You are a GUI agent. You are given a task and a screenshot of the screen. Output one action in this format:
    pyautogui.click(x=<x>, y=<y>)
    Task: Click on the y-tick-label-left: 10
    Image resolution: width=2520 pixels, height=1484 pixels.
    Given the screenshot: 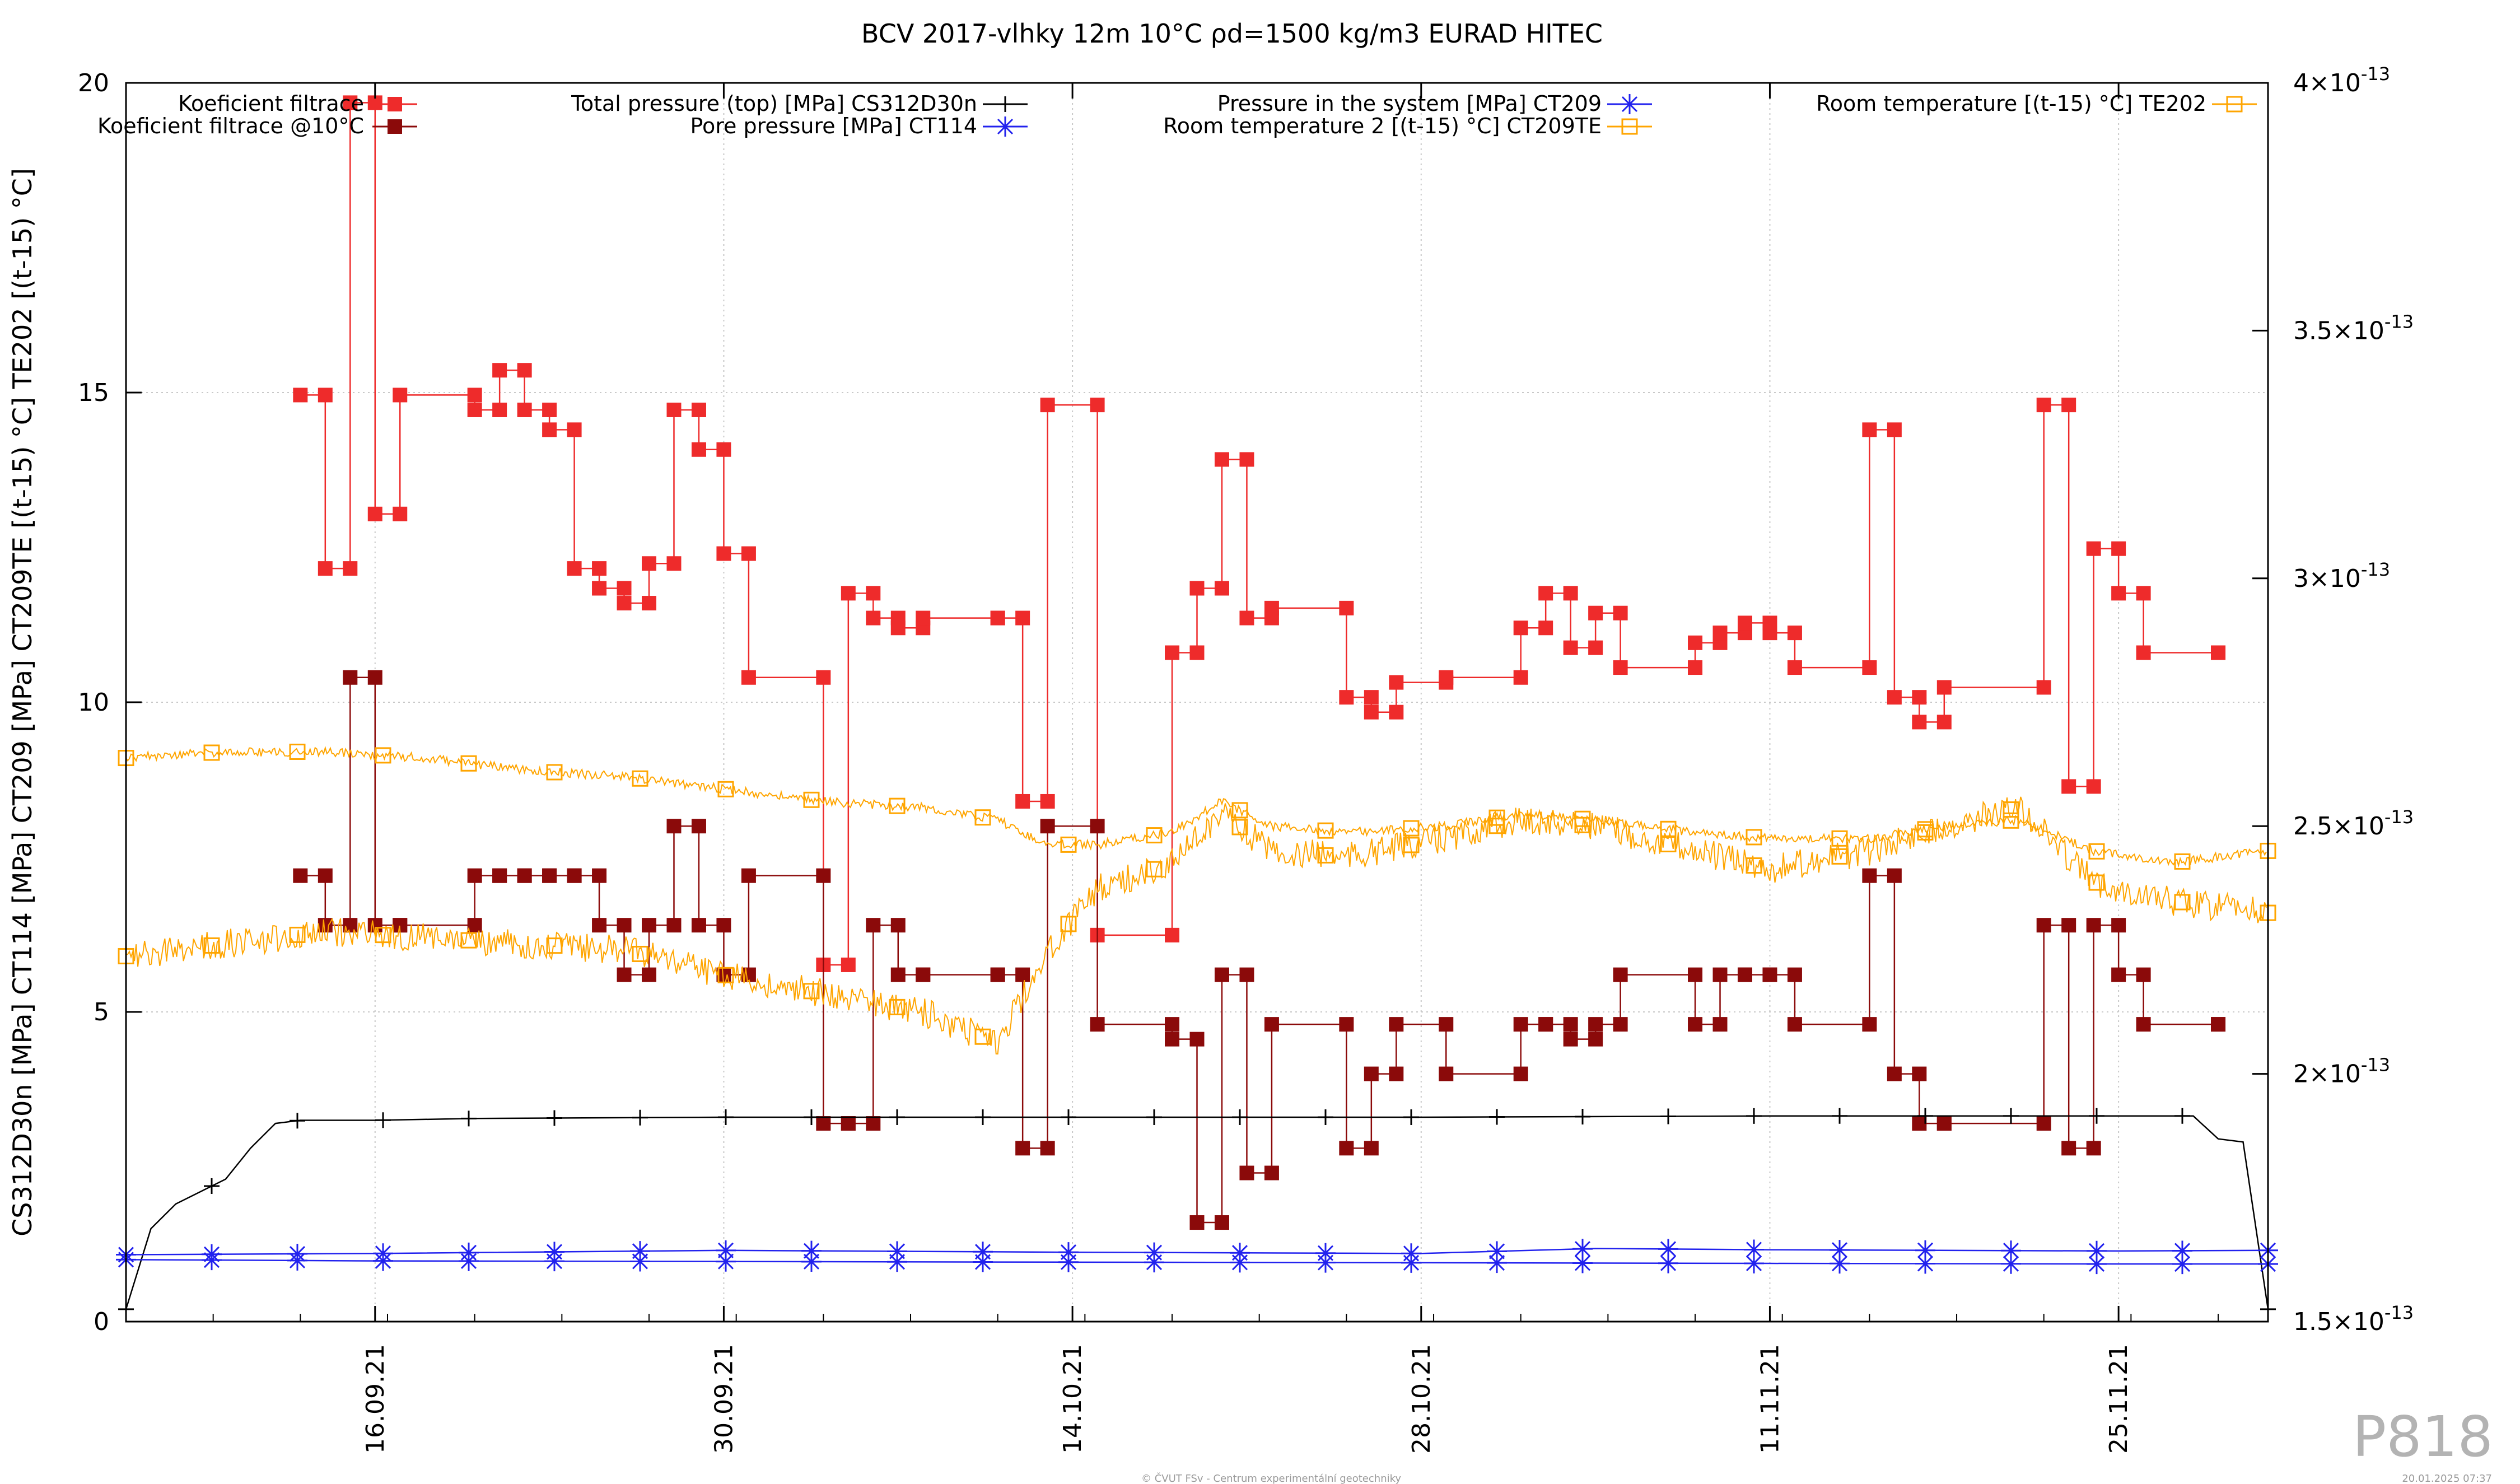 What is the action you would take?
    pyautogui.click(x=94, y=703)
    